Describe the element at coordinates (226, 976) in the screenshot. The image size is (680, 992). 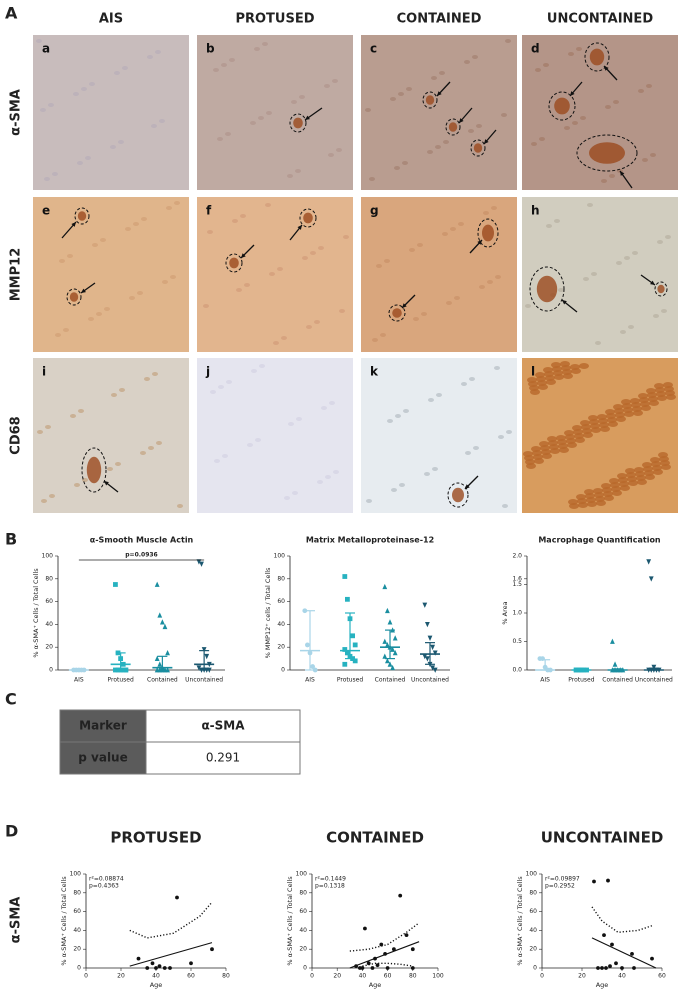
I see `x-tick-label: 80` at that location.